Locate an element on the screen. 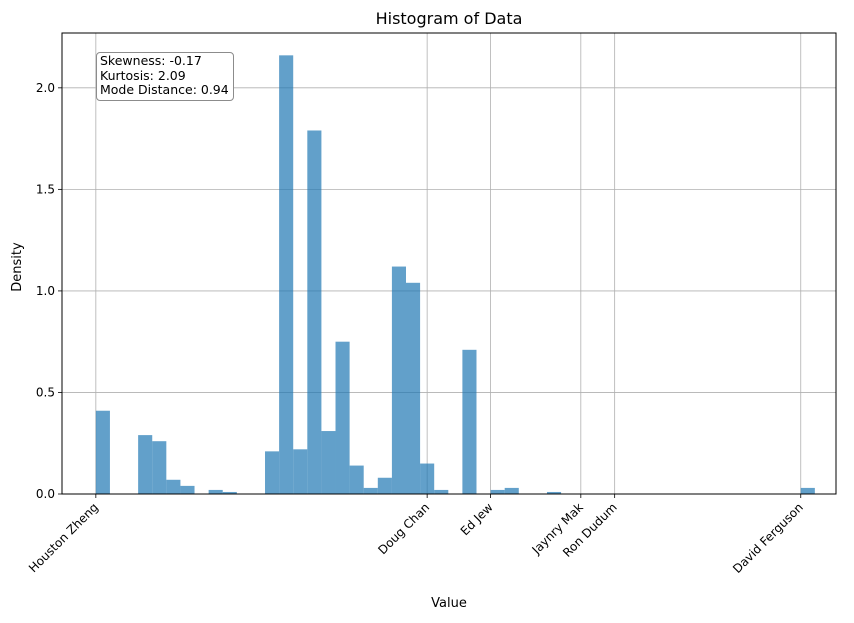  kurtosis-stat: Kurtosis: 2.09 is located at coordinates (143, 75).